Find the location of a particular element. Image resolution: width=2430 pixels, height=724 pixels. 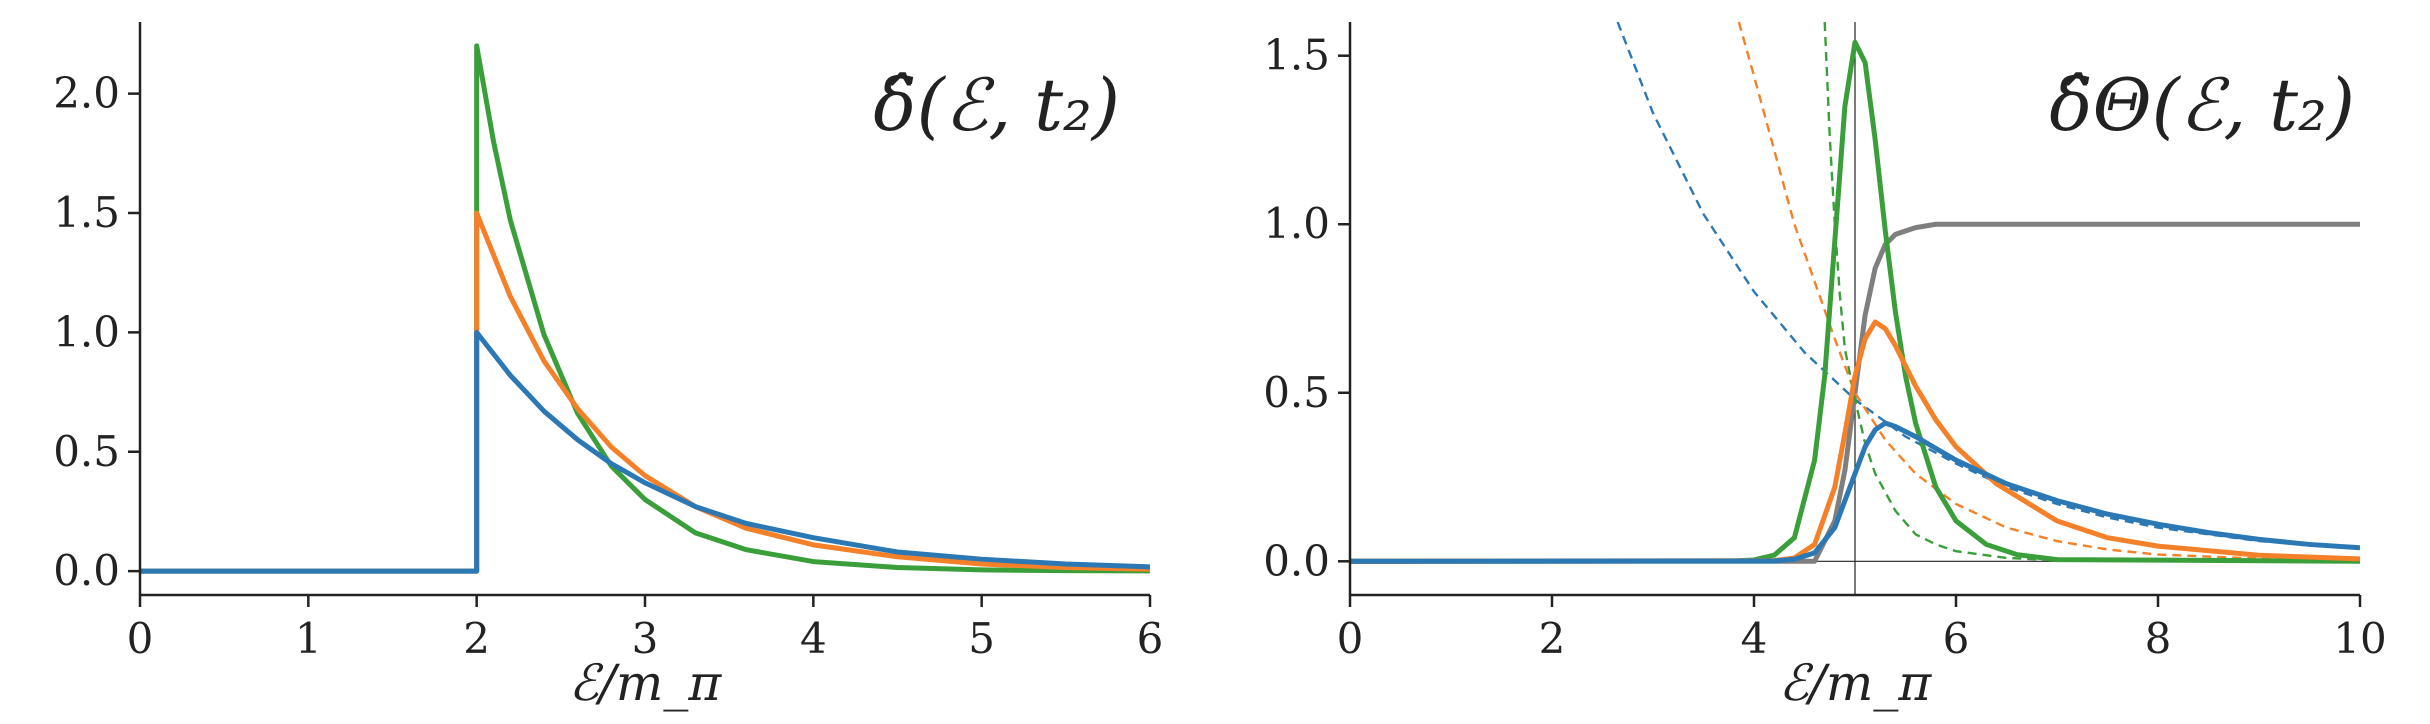

panel-title: δ̂(ℰ, t₂) is located at coordinates (996, 105).